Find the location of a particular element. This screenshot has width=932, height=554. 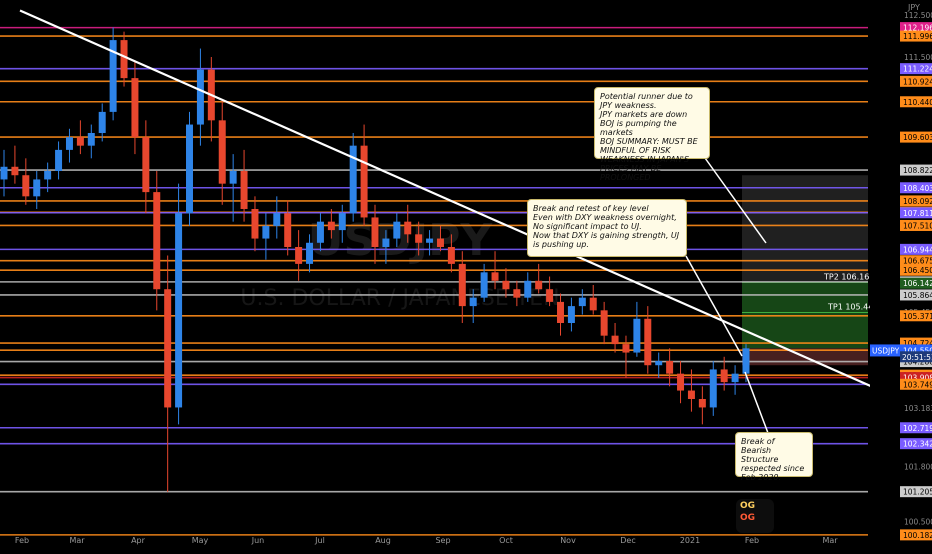

current-price-label: 104.550 is located at coordinates (917, 350).